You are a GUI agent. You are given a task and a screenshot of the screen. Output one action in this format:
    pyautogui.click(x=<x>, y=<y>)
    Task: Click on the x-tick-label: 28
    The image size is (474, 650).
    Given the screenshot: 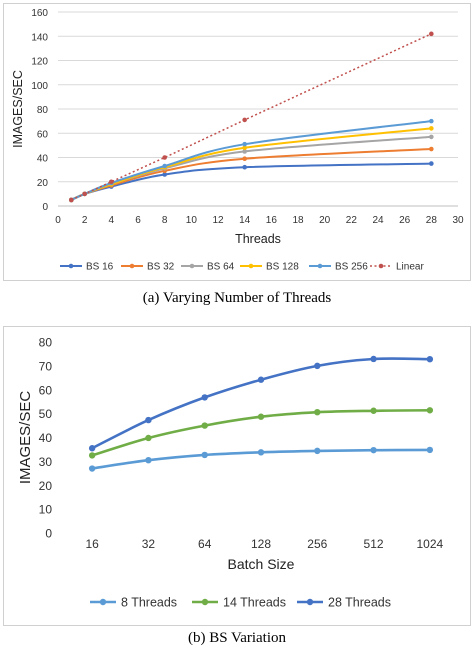 What is the action you would take?
    pyautogui.click(x=432, y=220)
    